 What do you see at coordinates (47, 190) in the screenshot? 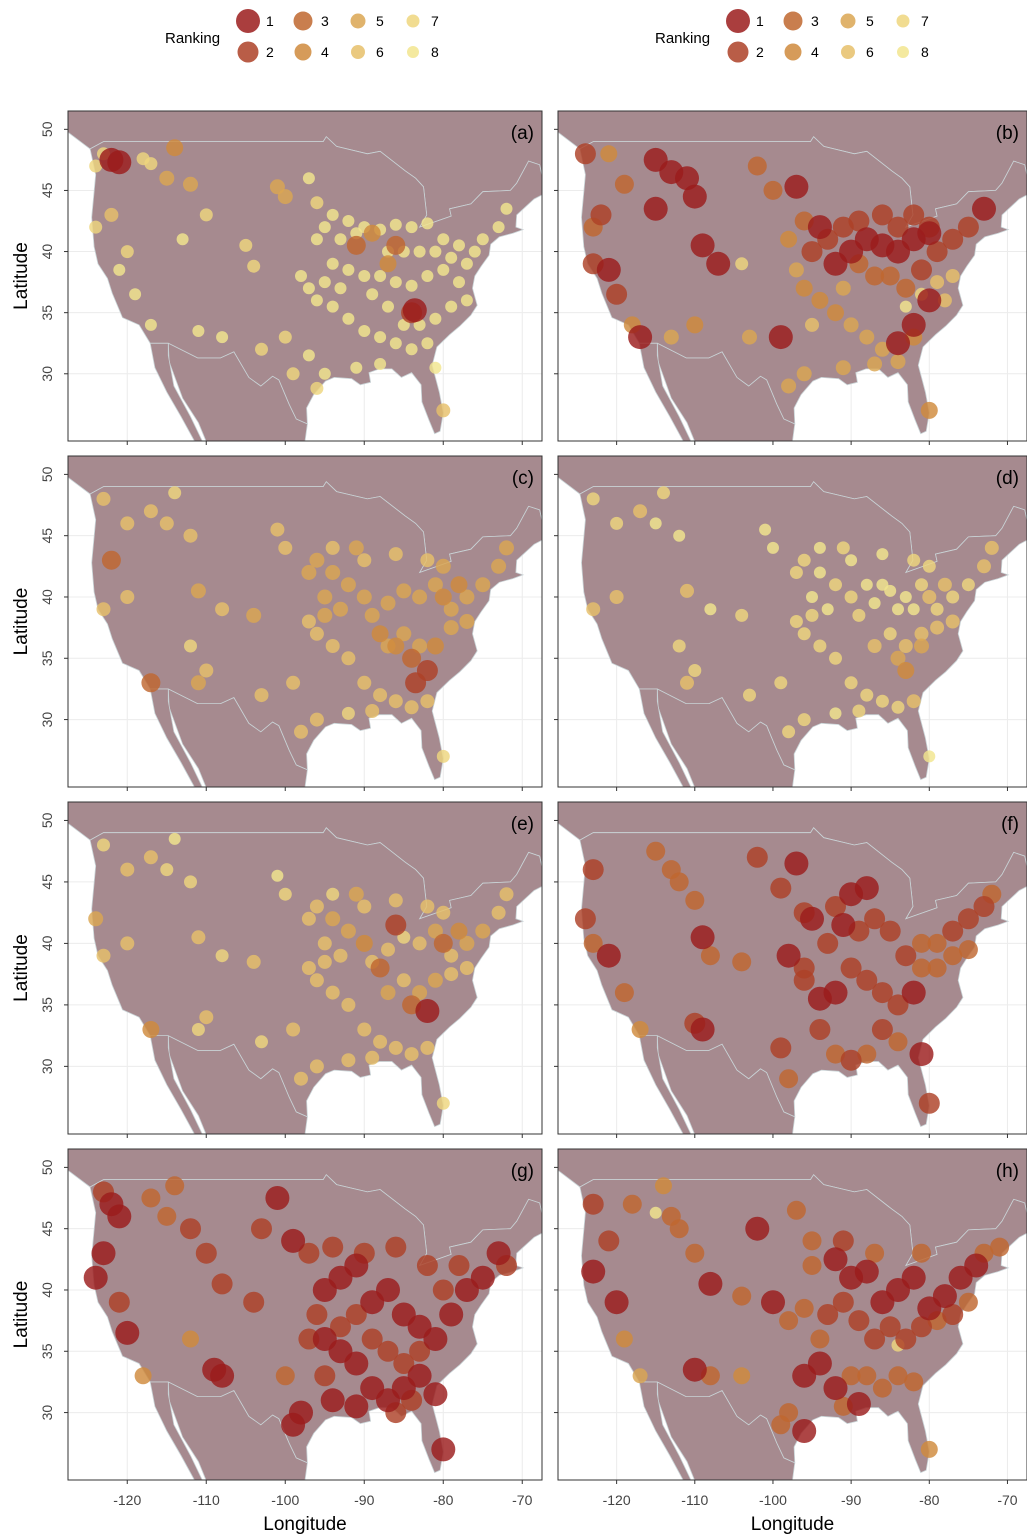
I see `y-tick-label: 45` at bounding box center [47, 190].